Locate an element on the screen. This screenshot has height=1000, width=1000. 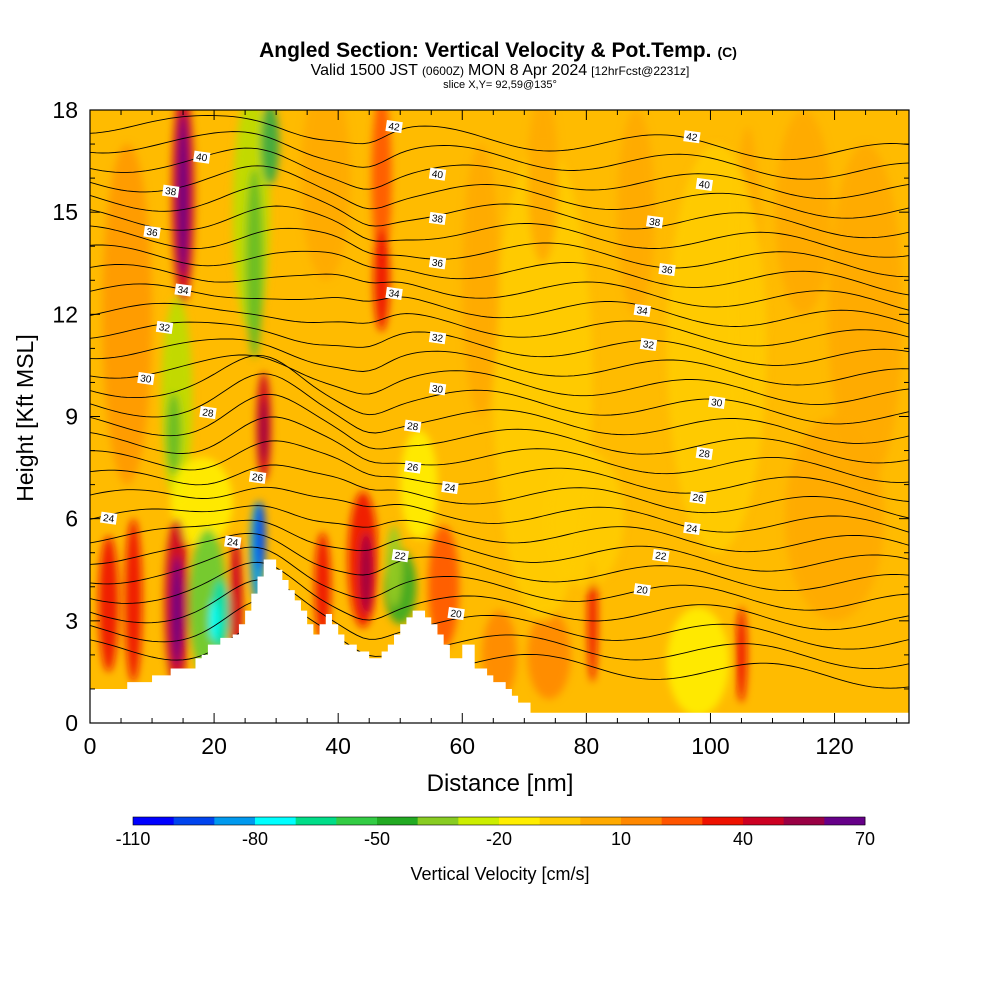
x-axis-label: Distance [nm] is located at coordinates (500, 783).